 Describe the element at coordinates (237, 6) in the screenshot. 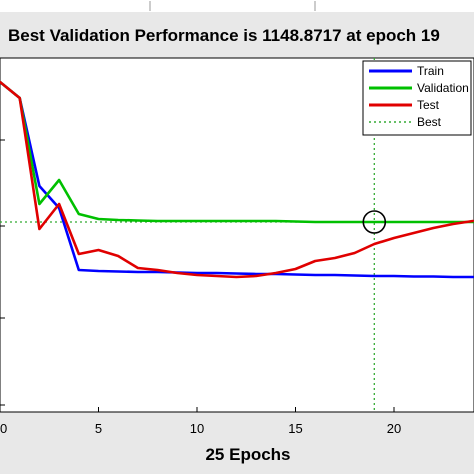

I see `title-strip` at that location.